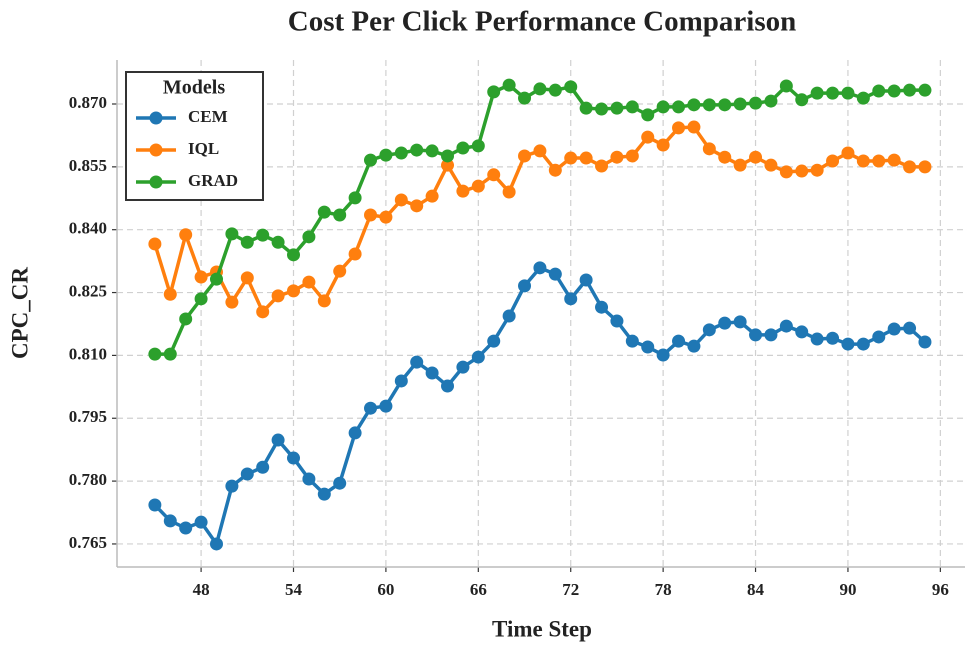 The image size is (977, 656). I want to click on legend-box, so click(194, 136).